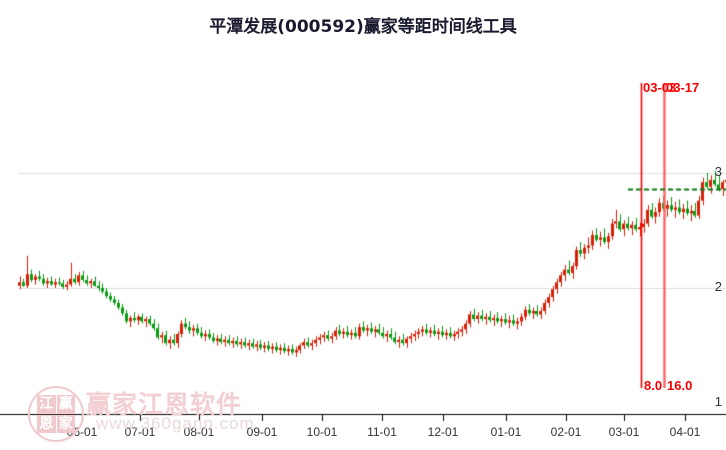  Describe the element at coordinates (382, 432) in the screenshot. I see `x-tick-11-01: 11-01` at that location.